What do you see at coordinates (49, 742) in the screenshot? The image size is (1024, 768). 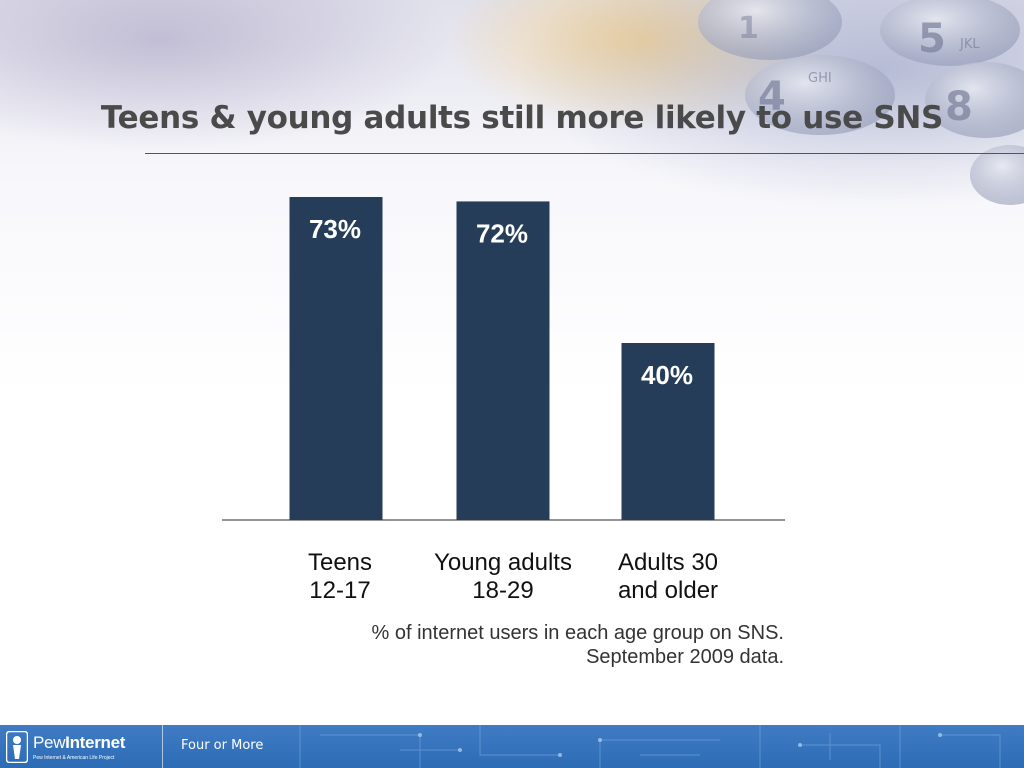 I see `logo-word-pew: Pew` at bounding box center [49, 742].